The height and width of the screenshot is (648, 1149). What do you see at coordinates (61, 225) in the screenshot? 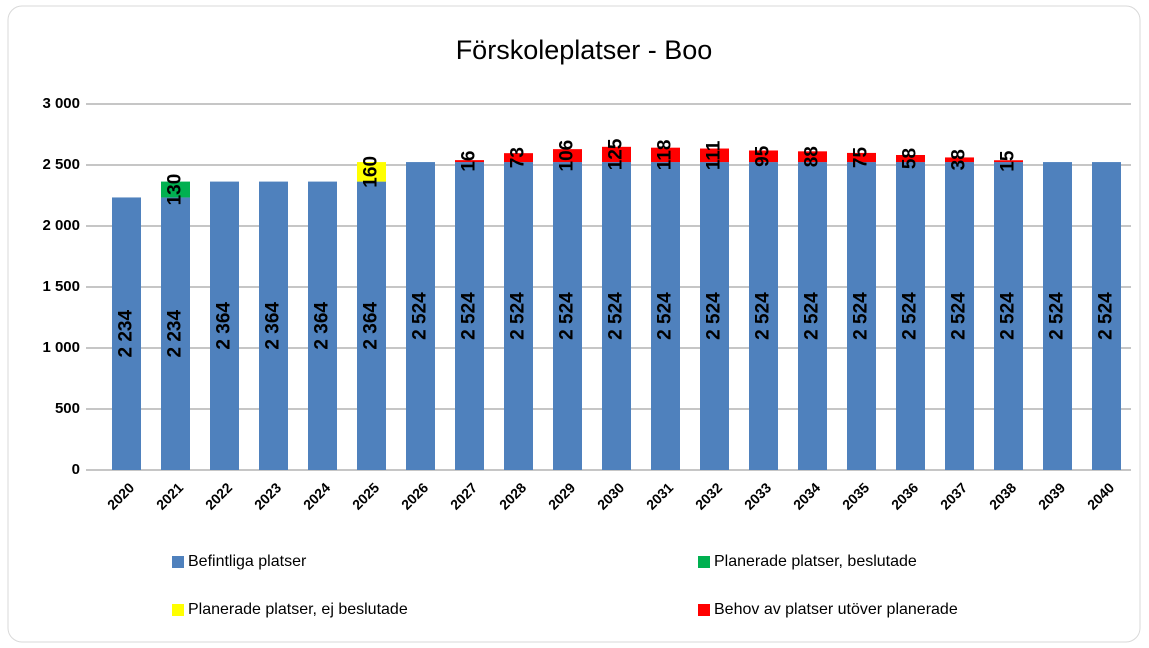
I see `y-tick-label: 2 000` at bounding box center [61, 225].